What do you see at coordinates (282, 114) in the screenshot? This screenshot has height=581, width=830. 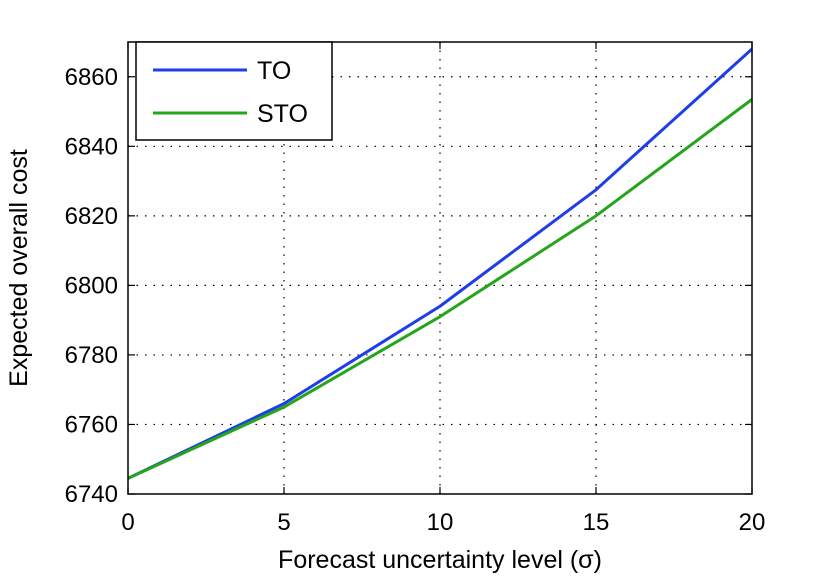 I see `legend-label-sto: STO` at bounding box center [282, 114].